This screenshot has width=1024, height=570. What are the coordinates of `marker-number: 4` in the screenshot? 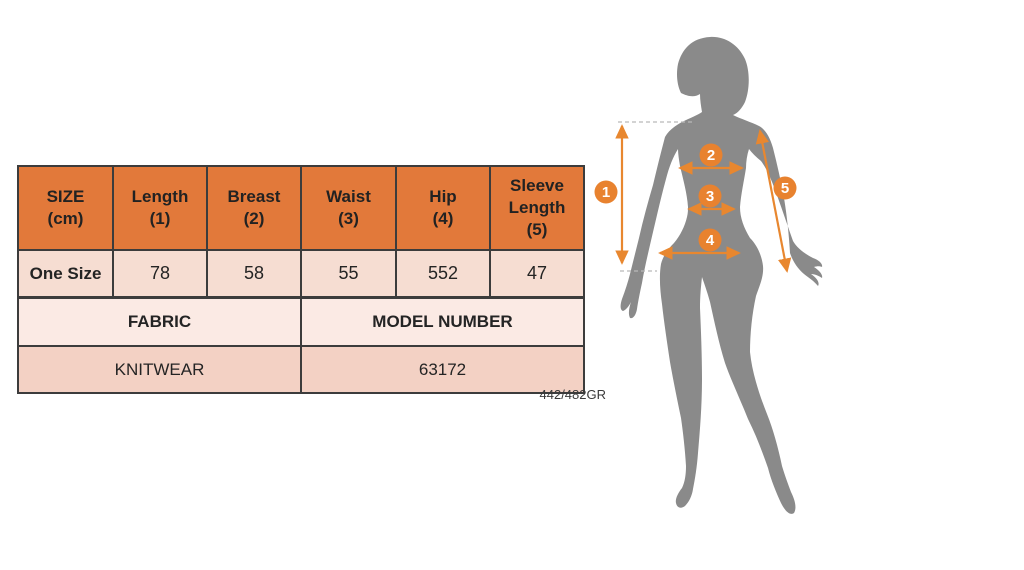 It's located at (710, 240).